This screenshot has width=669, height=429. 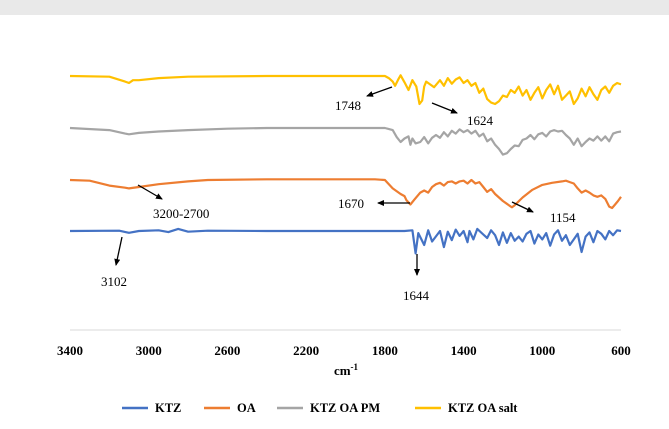 I want to click on annotation-label: 1154, so click(x=563, y=217).